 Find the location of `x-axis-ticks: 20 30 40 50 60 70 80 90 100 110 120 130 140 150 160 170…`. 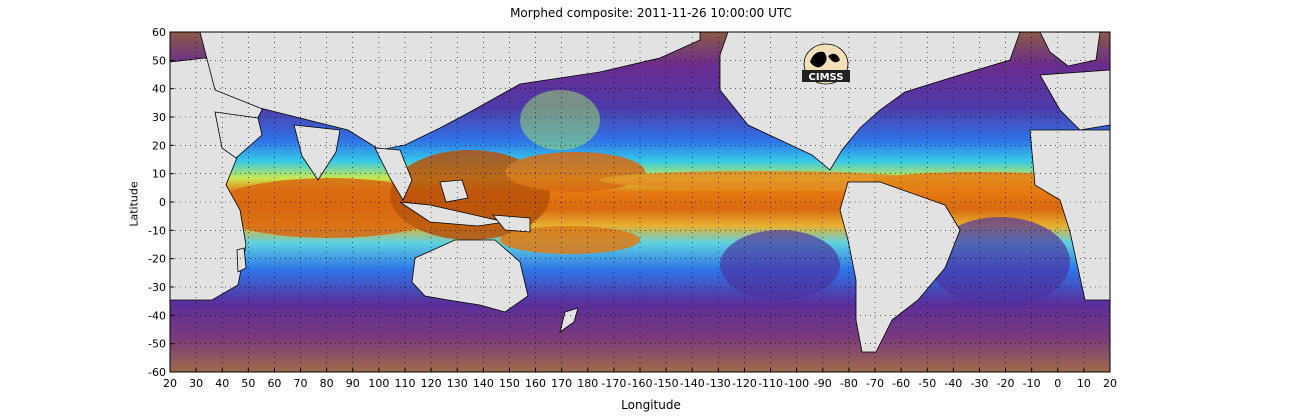

x-axis-ticks: 20 30 40 50 60 70 80 90 100 110 120 130 140 150 160 170… is located at coordinates (640, 379).